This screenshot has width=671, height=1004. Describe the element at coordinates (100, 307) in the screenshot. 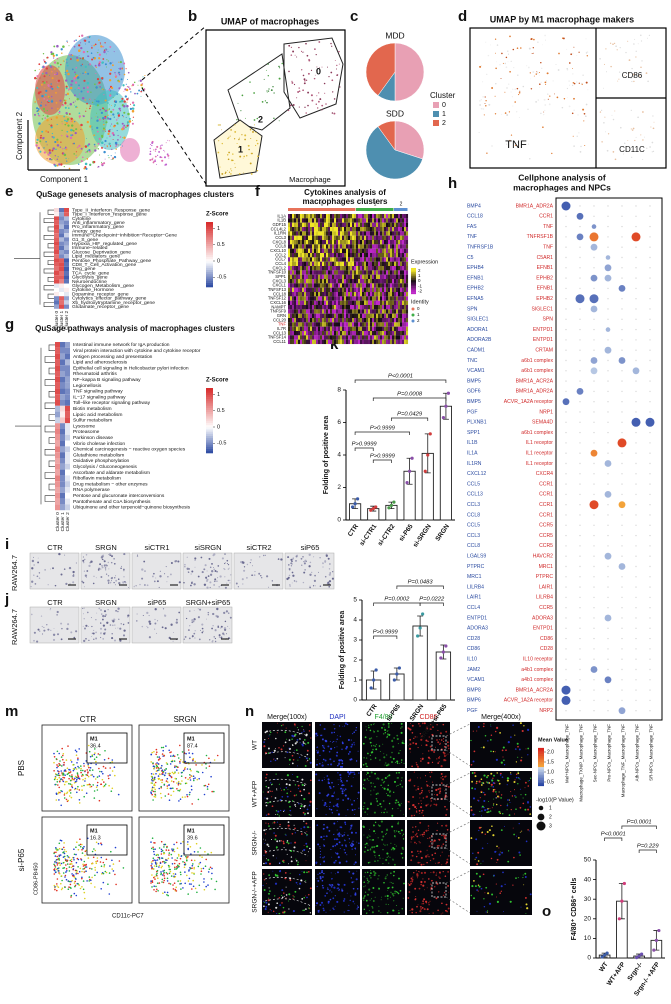

I see `row-label: Glutamate_receptor_gene` at that location.